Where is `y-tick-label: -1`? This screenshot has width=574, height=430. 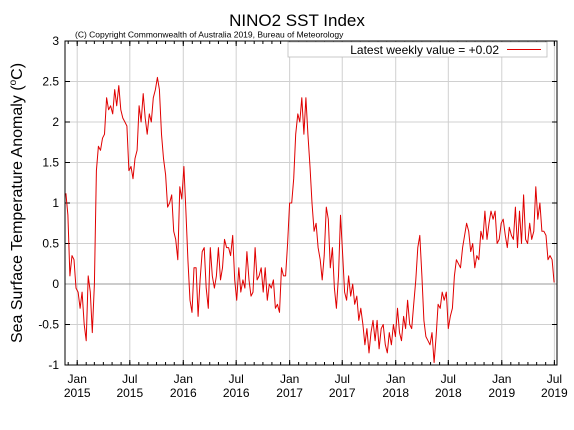 y-tick-label: -1 is located at coordinates (53, 365).